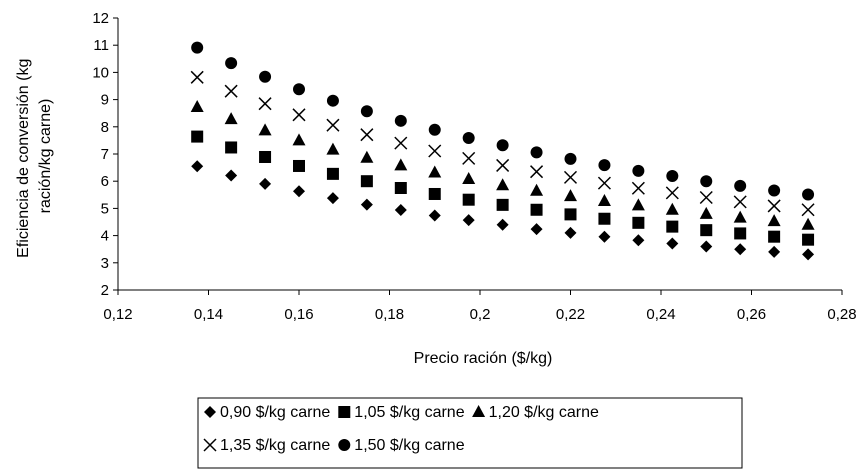 This screenshot has height=474, width=863. Describe the element at coordinates (409, 445) in the screenshot. I see `legend-label: 1,50 $/kg carne` at that location.